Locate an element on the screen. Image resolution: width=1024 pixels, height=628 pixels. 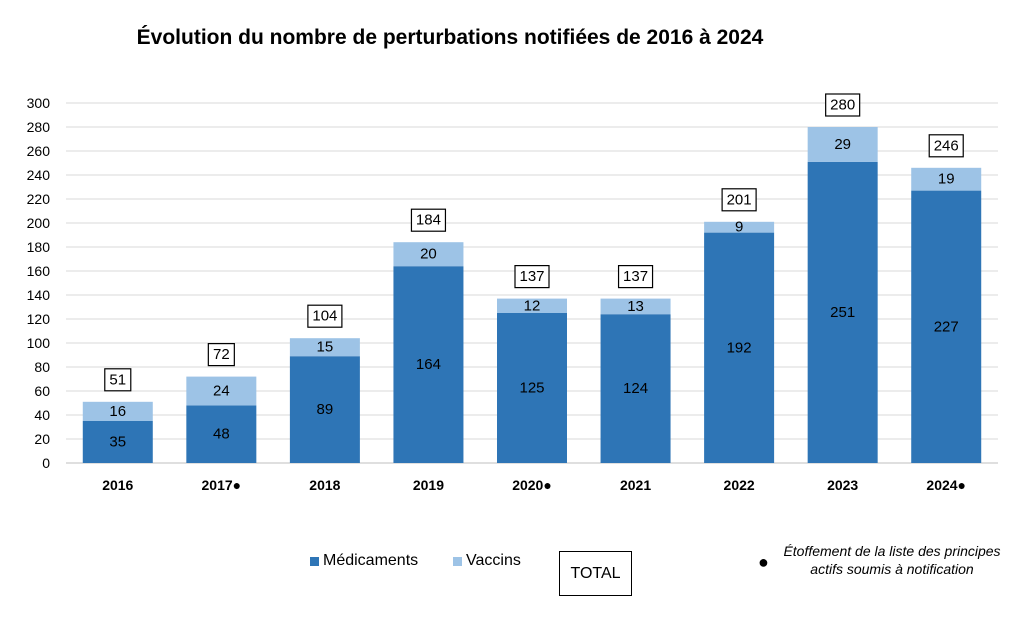
bar-value-label: 9 is located at coordinates (739, 227).